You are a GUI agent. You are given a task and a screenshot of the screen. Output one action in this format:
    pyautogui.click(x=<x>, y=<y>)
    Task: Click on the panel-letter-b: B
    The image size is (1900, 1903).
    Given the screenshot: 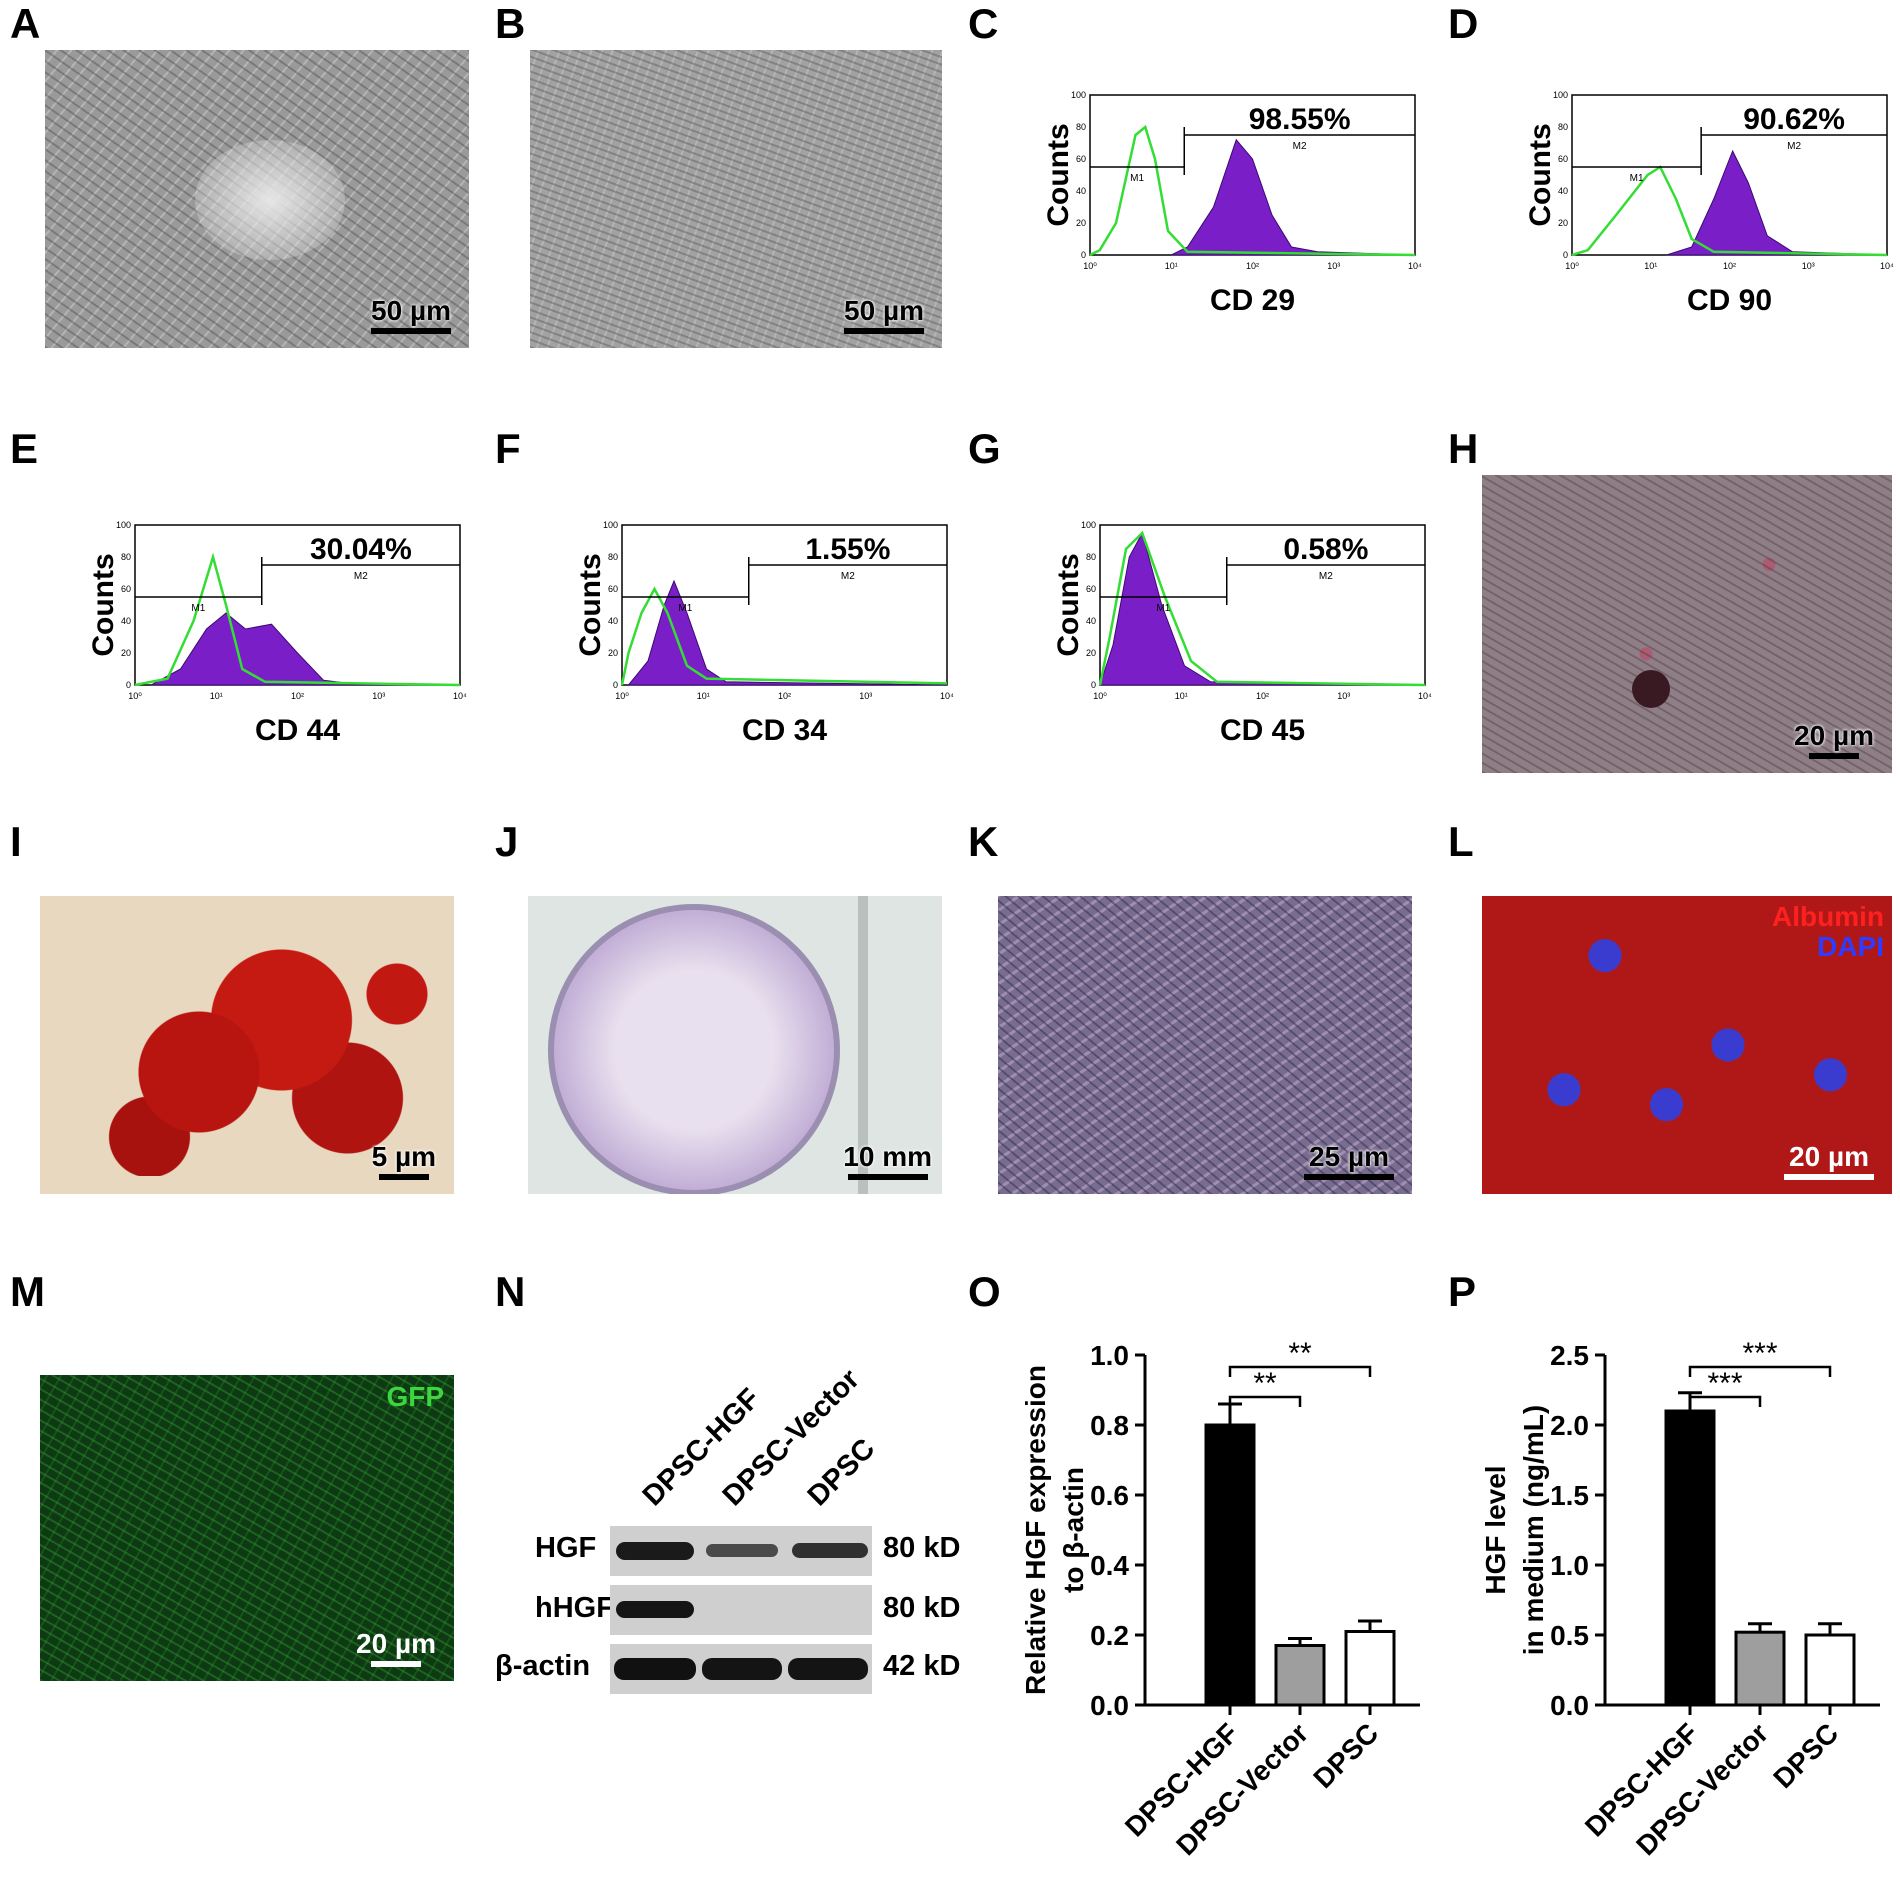 What is the action you would take?
    pyautogui.click(x=510, y=23)
    